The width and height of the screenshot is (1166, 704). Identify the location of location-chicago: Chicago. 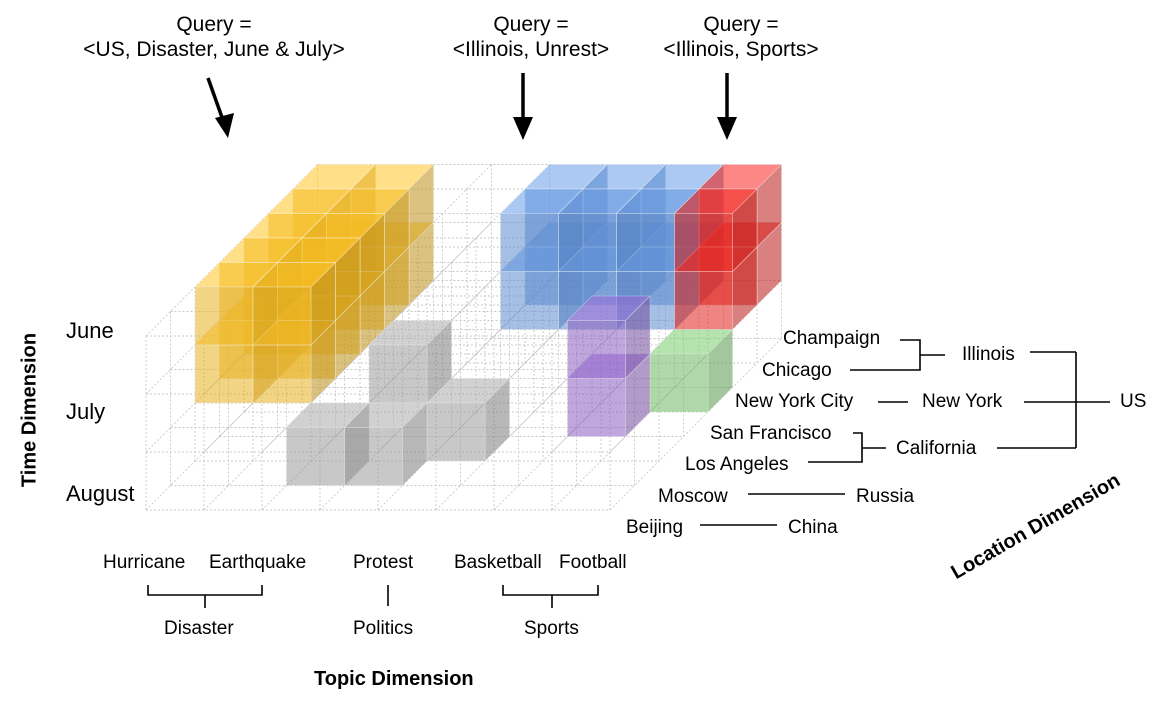
(797, 370).